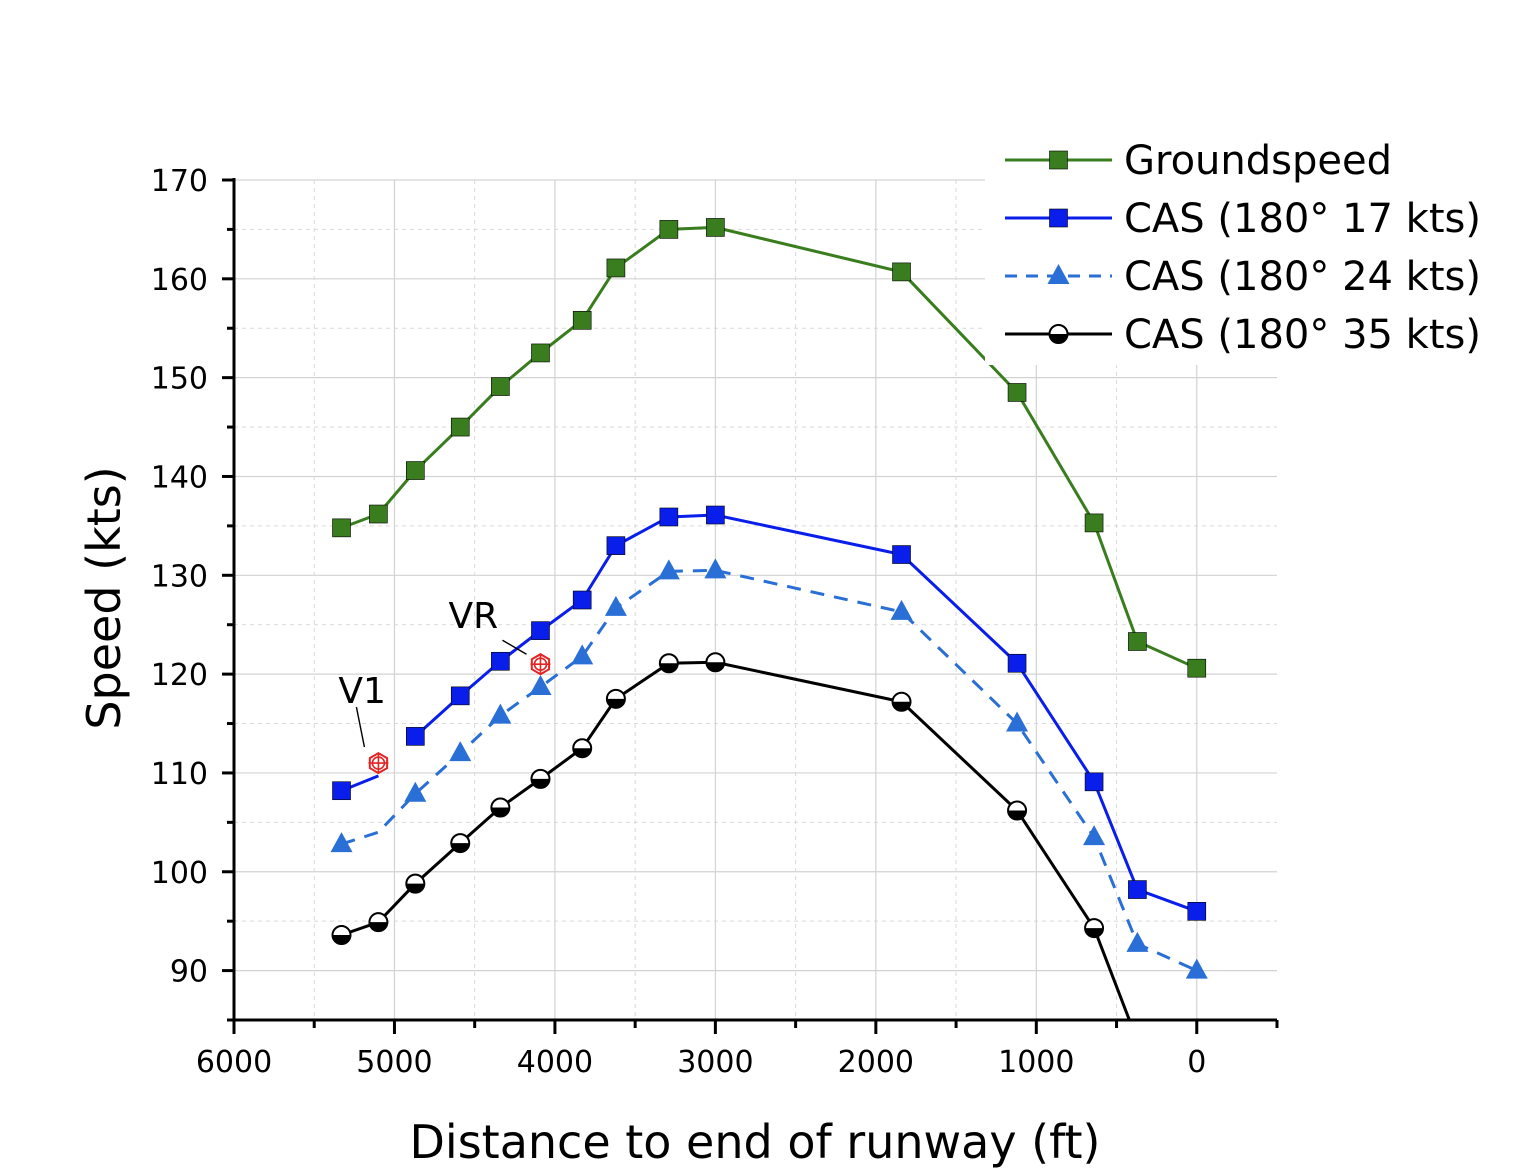 The width and height of the screenshot is (1530, 1174). I want to click on x-tick-label: 5000, so click(394, 1062).